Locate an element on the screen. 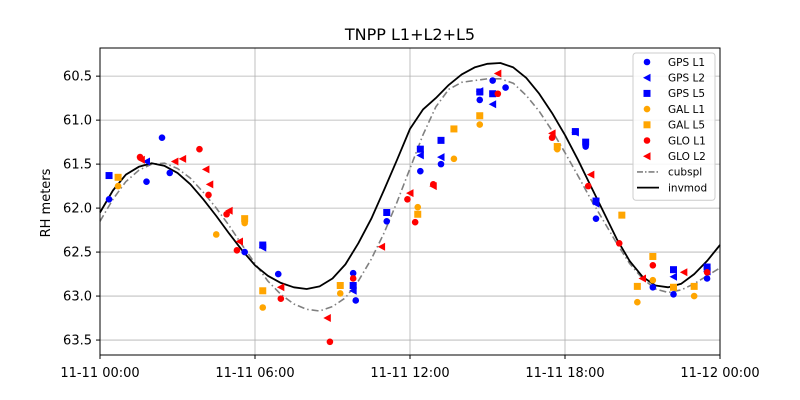 The image size is (800, 400). legend-glo-l1-marker is located at coordinates (647, 140).